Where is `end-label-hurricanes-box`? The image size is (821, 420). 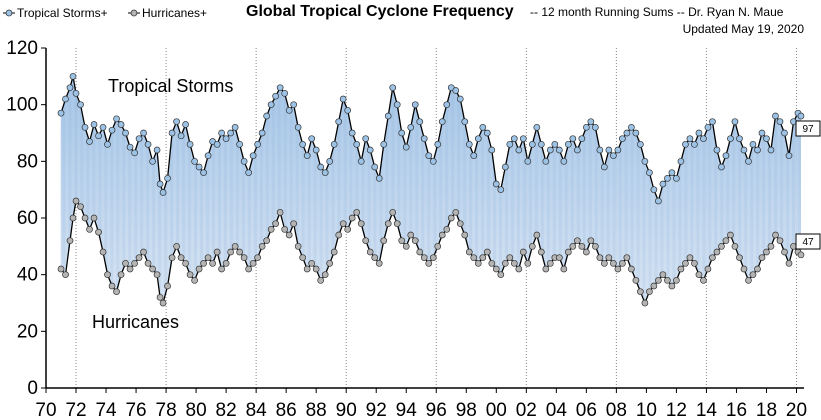 end-label-hurricanes-box is located at coordinates (808, 241).